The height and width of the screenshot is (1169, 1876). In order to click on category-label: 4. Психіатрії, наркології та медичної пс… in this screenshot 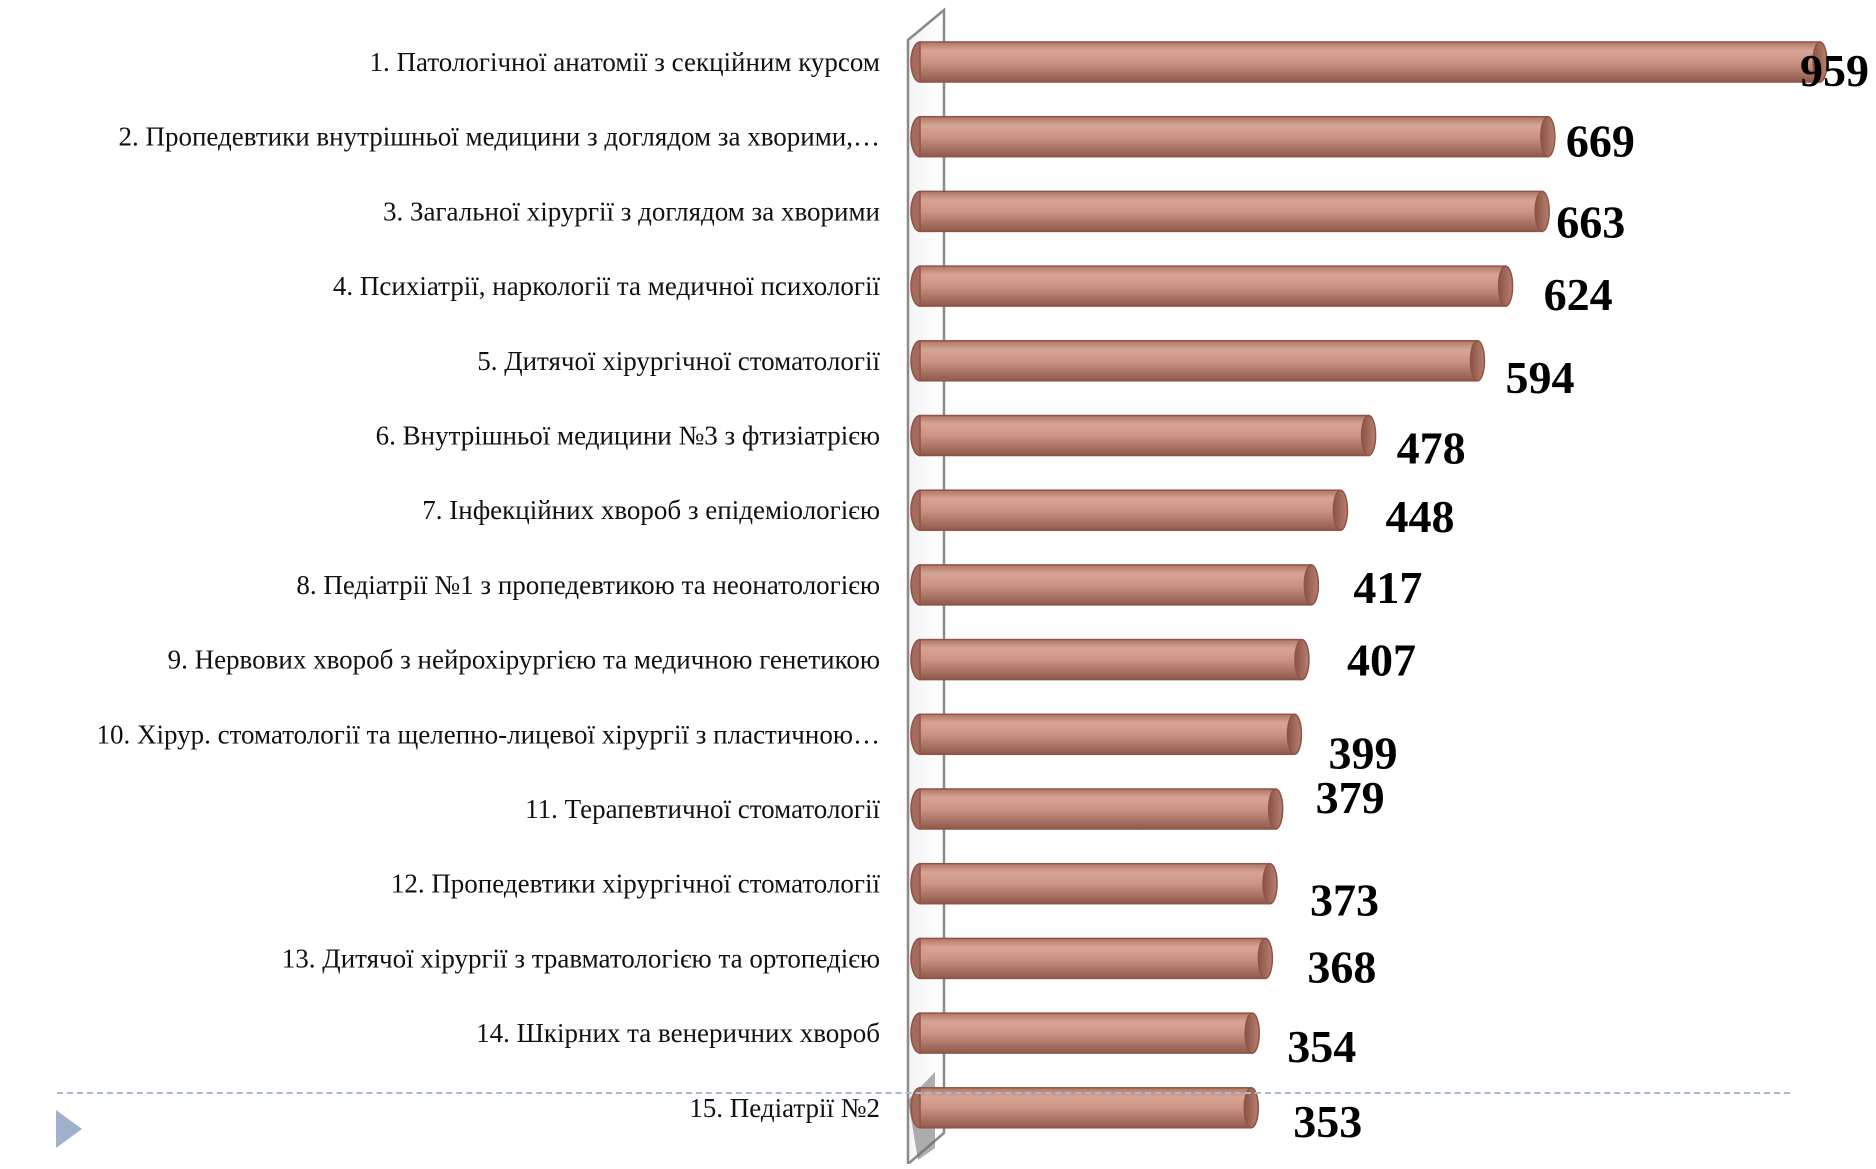, I will do `click(607, 286)`.